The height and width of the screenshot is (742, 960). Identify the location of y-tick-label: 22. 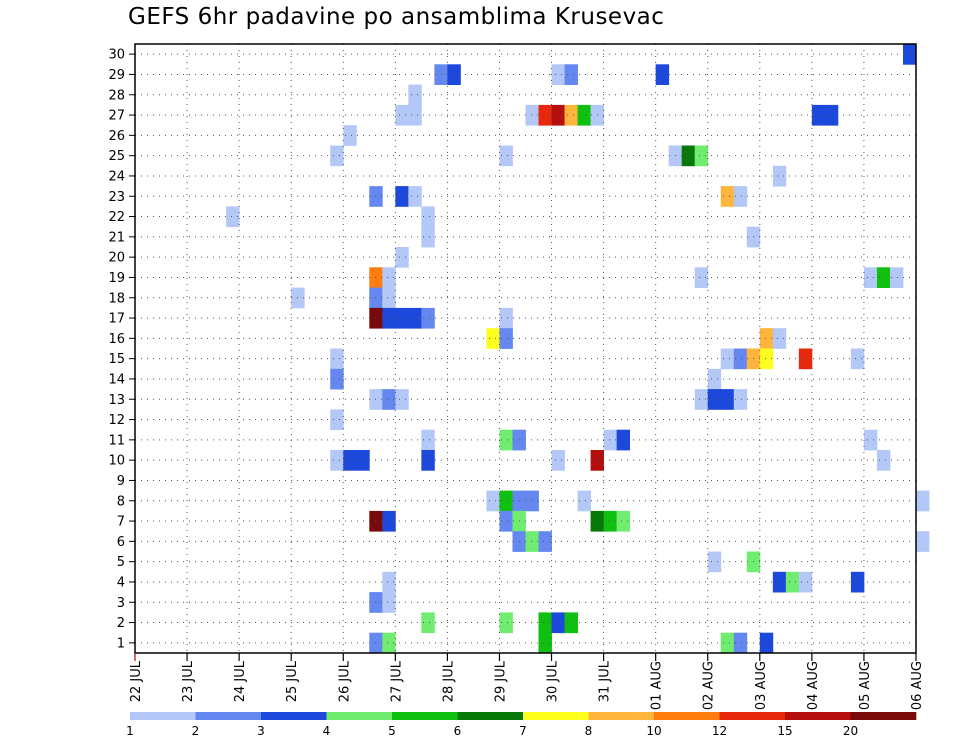
(116, 217).